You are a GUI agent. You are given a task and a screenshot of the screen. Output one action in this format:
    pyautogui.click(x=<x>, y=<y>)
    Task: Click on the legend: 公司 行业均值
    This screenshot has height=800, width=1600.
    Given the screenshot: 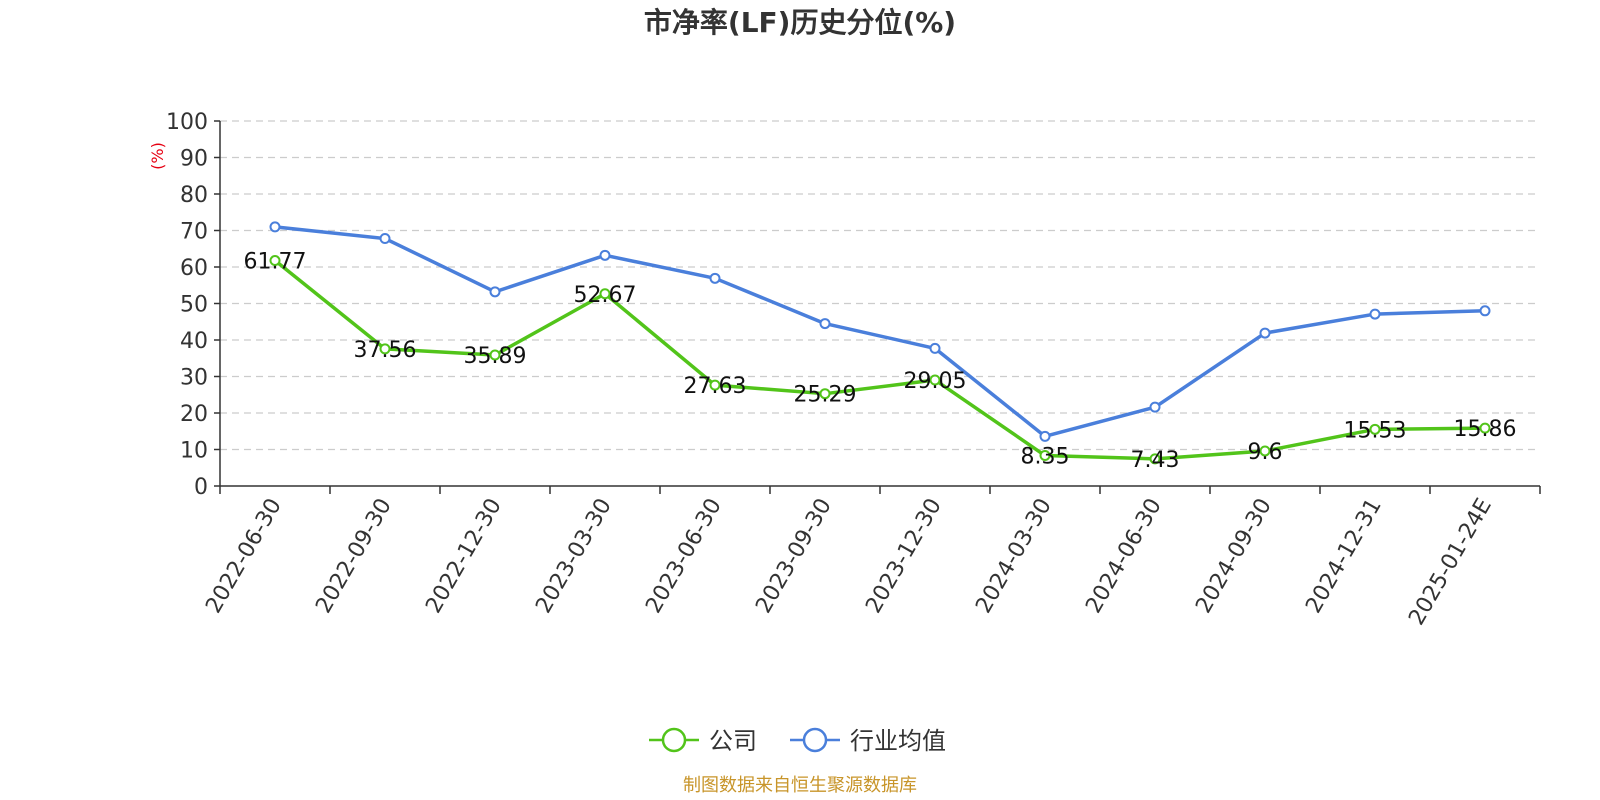 What is the action you would take?
    pyautogui.click(x=797, y=741)
    